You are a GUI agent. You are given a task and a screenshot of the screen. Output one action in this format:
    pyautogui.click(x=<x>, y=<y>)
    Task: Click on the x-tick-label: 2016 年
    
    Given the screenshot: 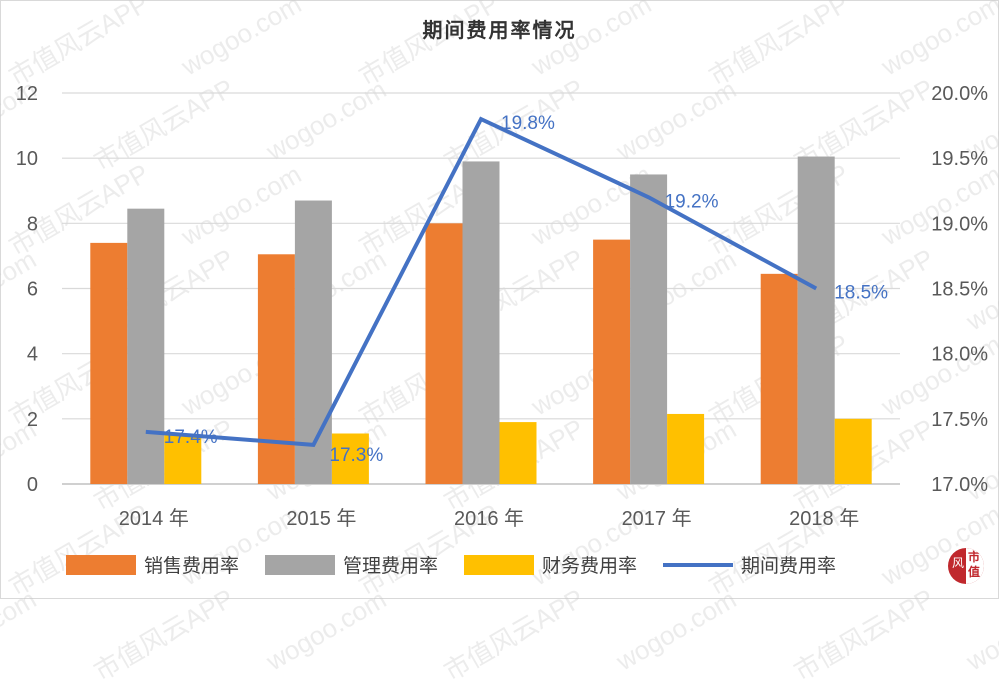 What is the action you would take?
    pyautogui.click(x=489, y=518)
    